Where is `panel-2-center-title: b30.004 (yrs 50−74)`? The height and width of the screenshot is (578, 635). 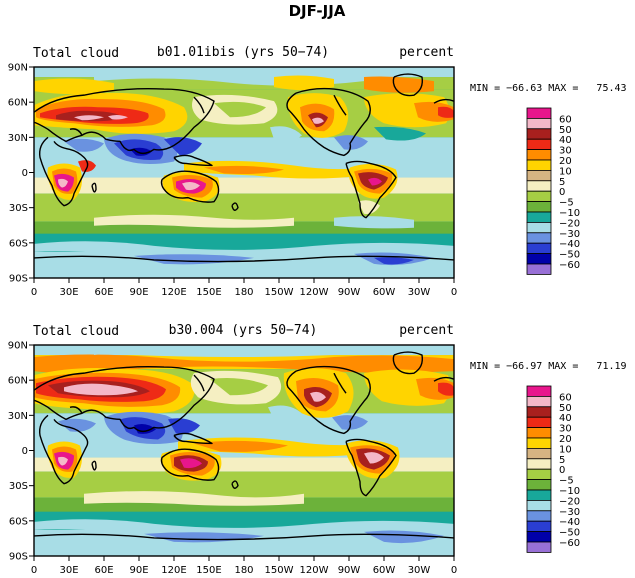
panel-2-center-title: b30.004 (yrs 50−74) is located at coordinates (243, 330).